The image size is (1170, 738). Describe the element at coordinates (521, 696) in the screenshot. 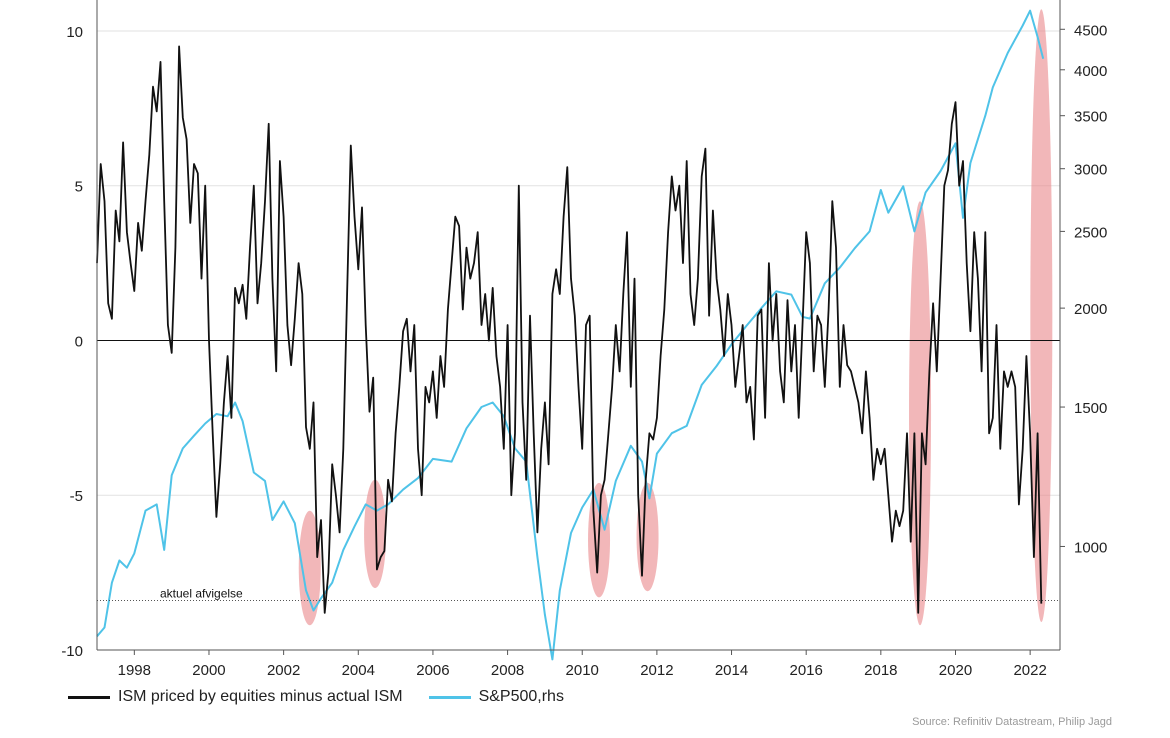

I see `legend-label-sp500: S&P500,rhs` at that location.